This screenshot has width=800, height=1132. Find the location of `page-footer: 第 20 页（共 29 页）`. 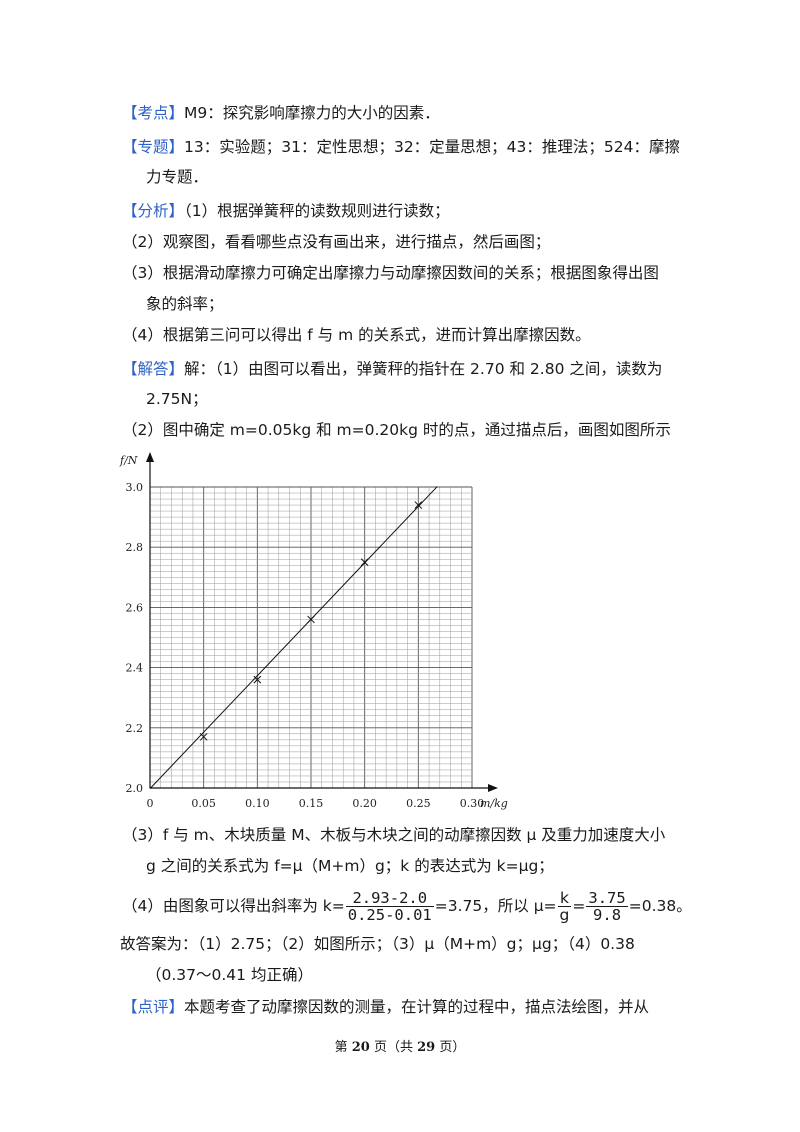

page-footer: 第 20 页（共 29 页） is located at coordinates (400, 1045).